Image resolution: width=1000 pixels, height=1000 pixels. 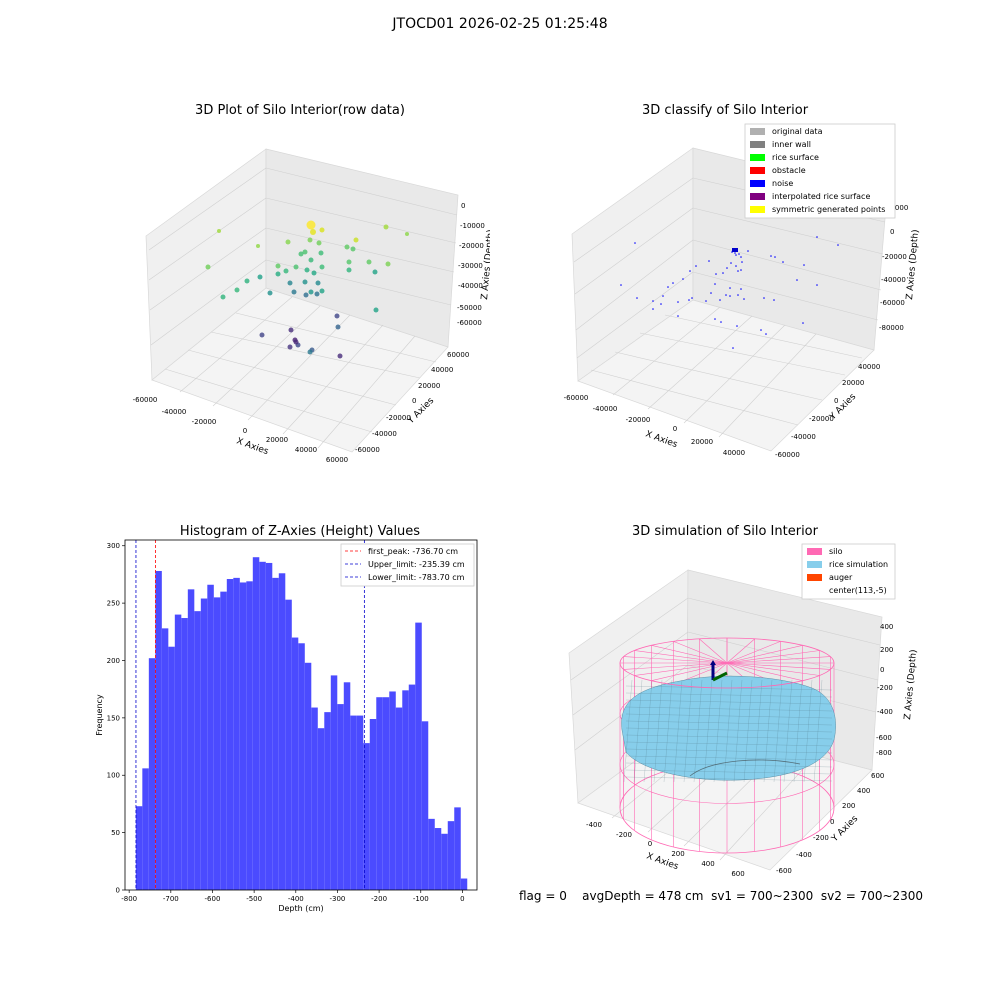 I want to click on legend-label: silo, so click(x=836, y=551).